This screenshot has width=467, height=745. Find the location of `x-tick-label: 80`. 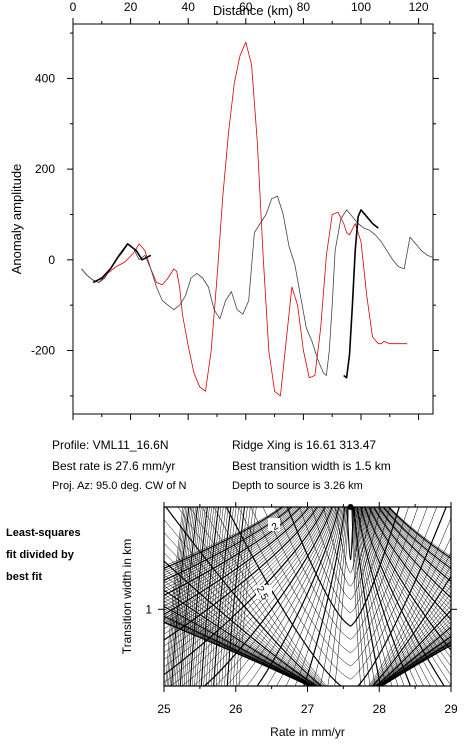

x-tick-label: 80 is located at coordinates (304, 7).